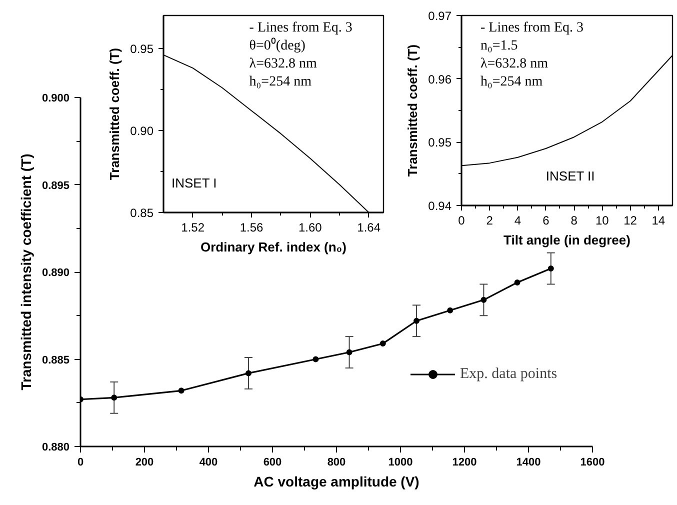  I want to click on x-tick-label: 1200, so click(464, 462).